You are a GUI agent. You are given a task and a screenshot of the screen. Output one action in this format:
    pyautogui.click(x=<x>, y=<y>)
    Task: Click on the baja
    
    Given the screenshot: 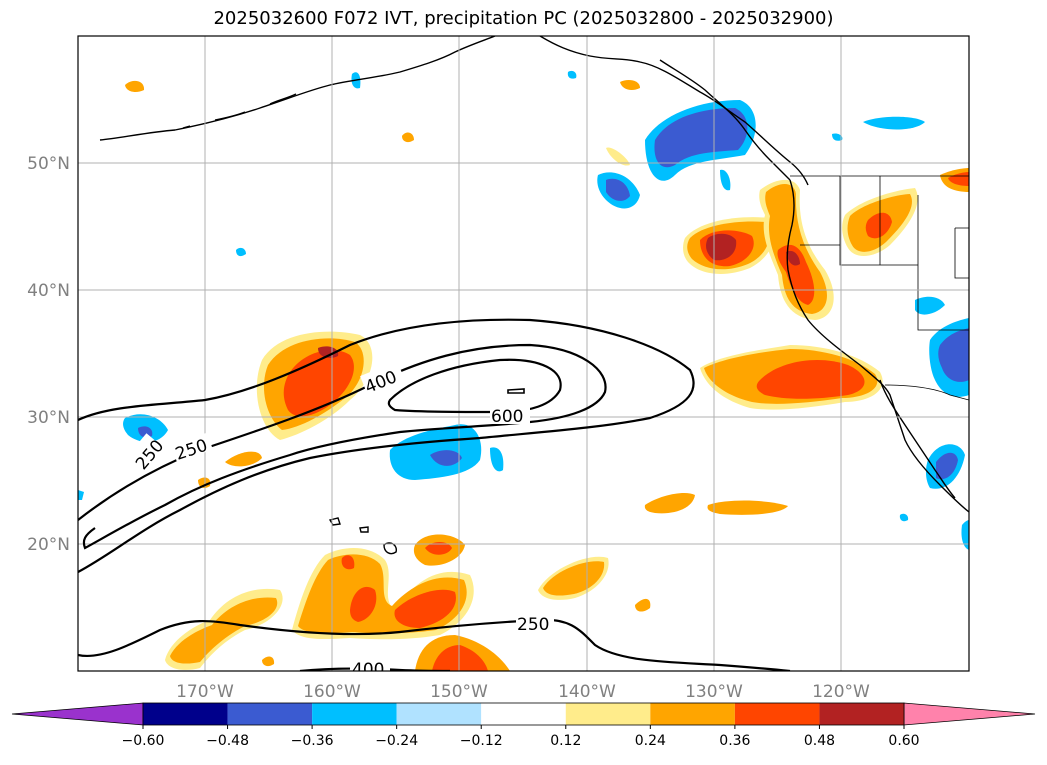 What is the action you would take?
    pyautogui.click(x=917, y=439)
    